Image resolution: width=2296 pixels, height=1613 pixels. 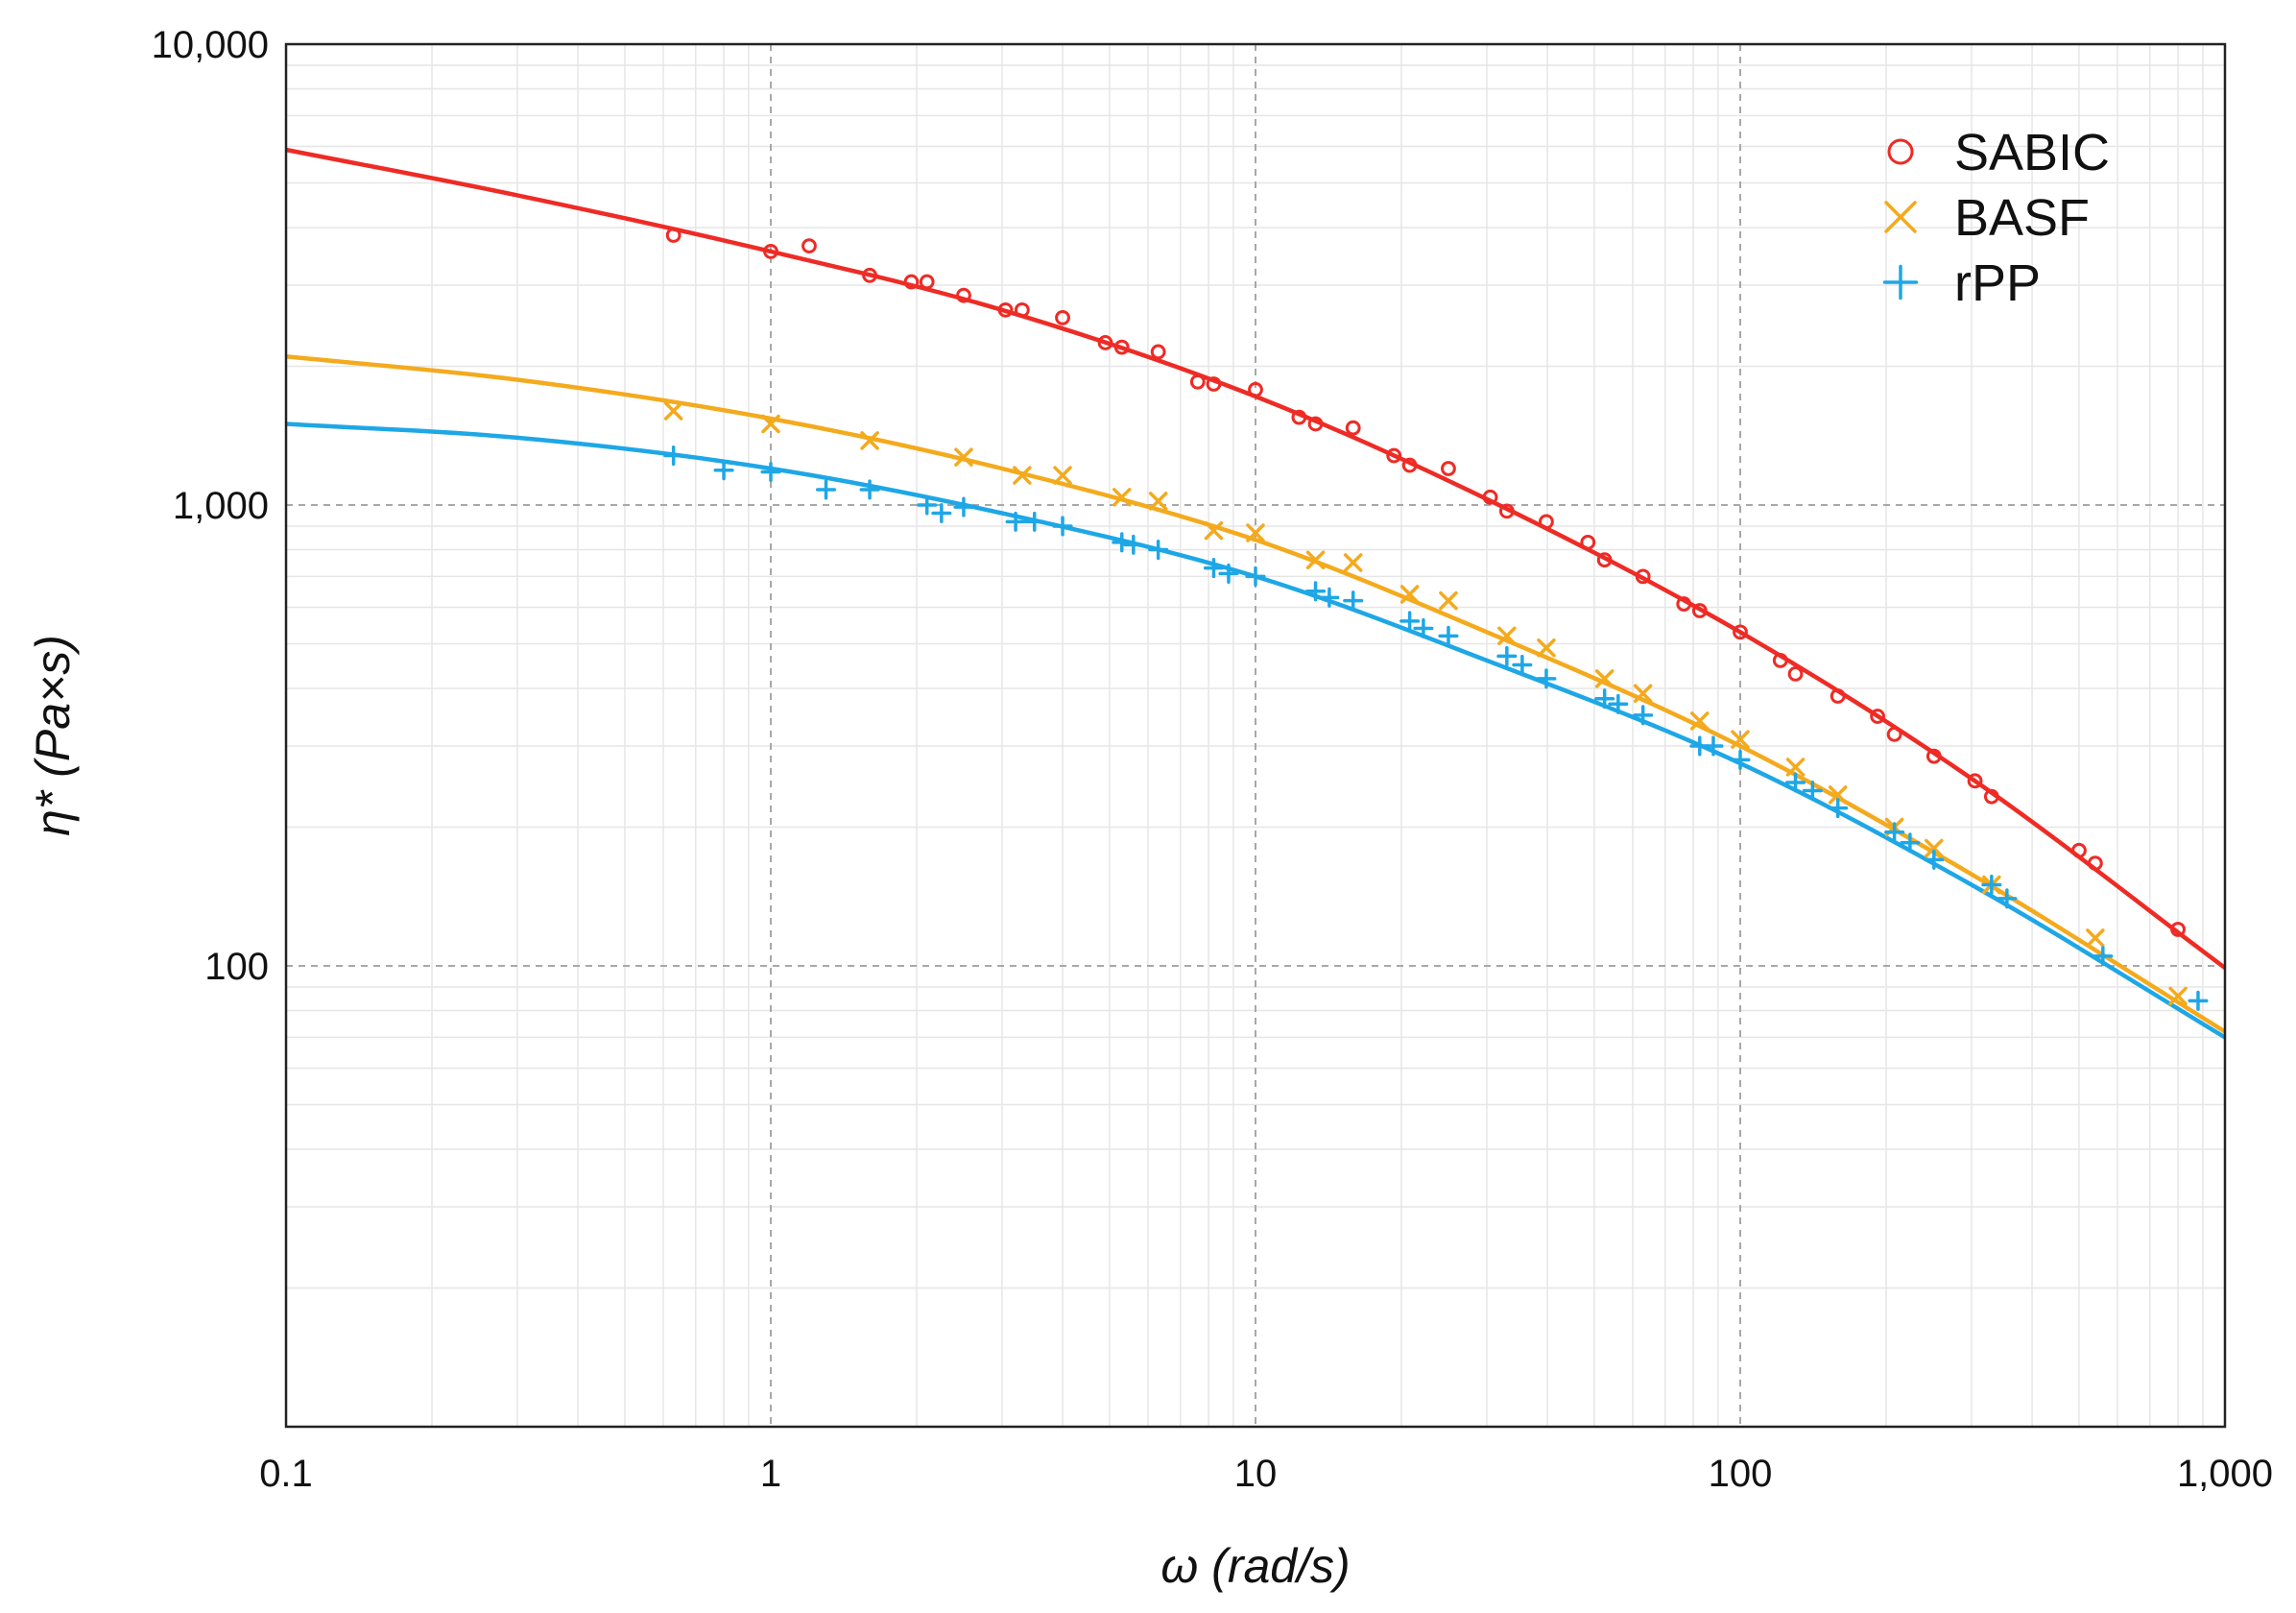 I want to click on legend: SABIC BASF rPP, so click(x=1996, y=218).